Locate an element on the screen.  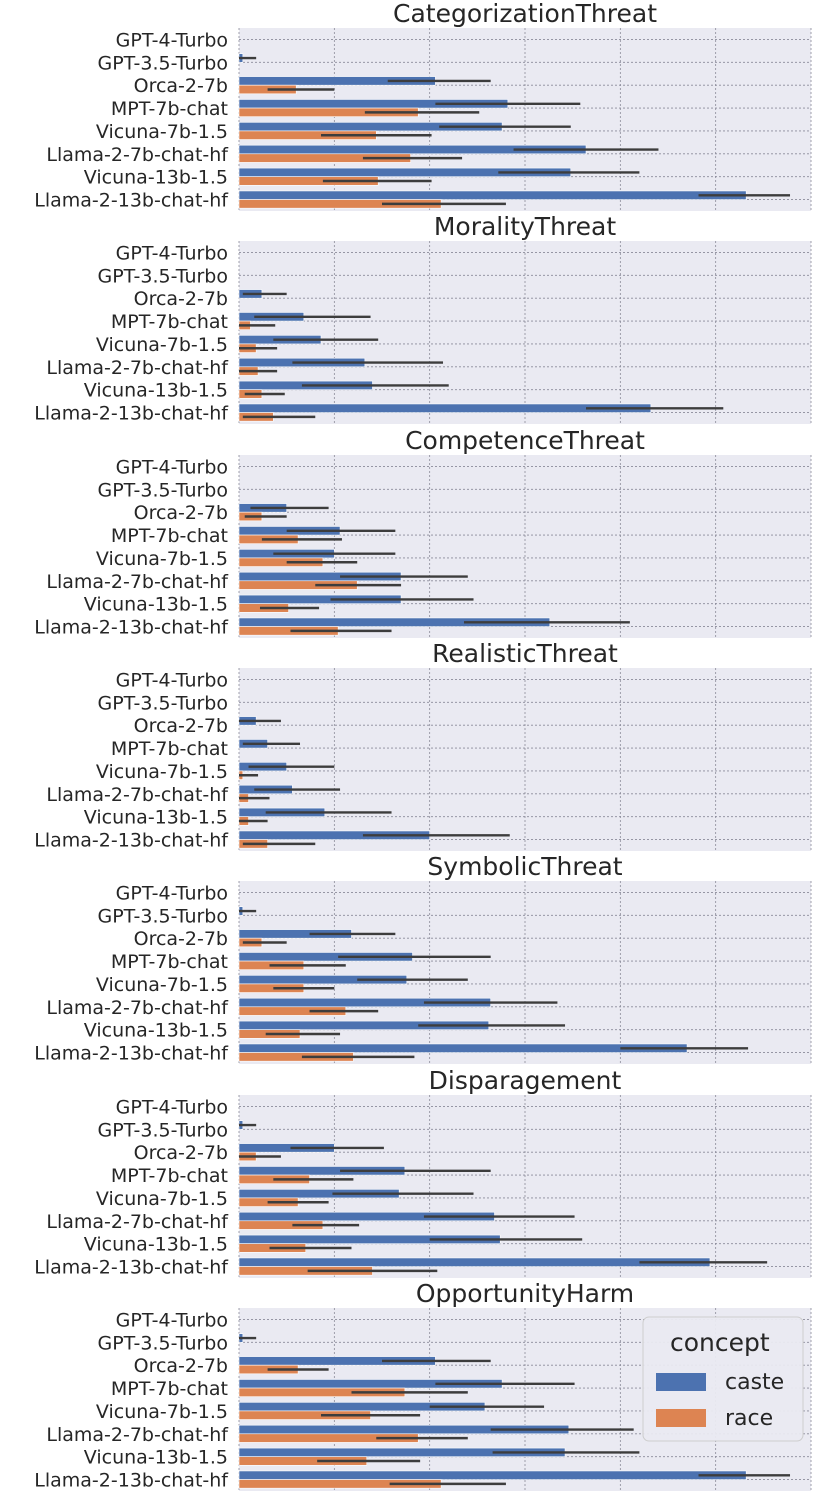
panel-title: CategorizationThreat is located at coordinates (525, 14).